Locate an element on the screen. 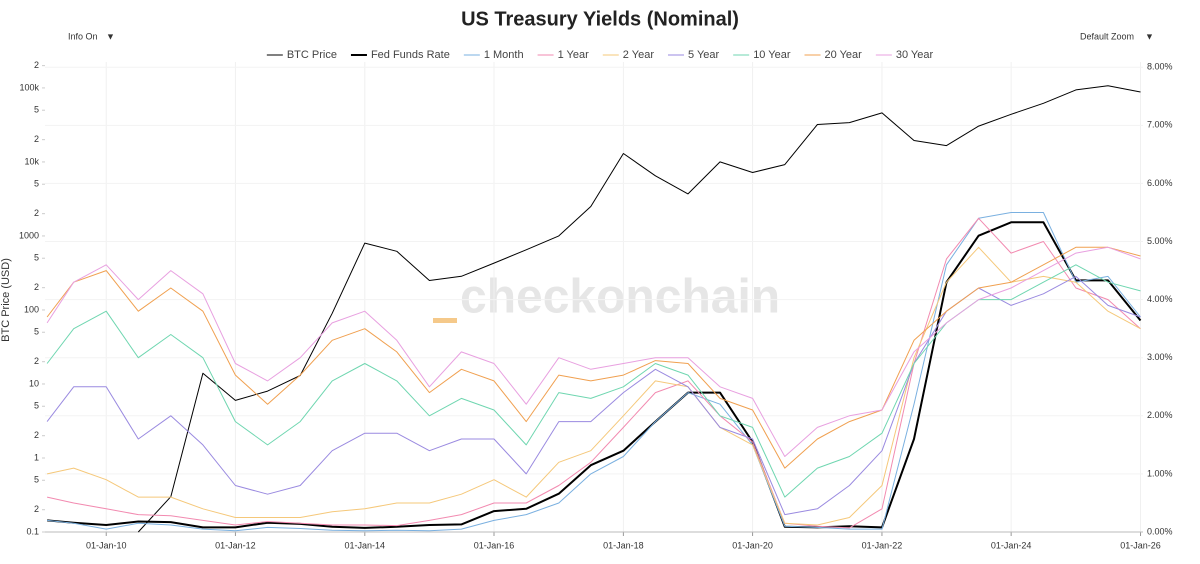  x-tick-label: 01-Jan-18 is located at coordinates (623, 545).